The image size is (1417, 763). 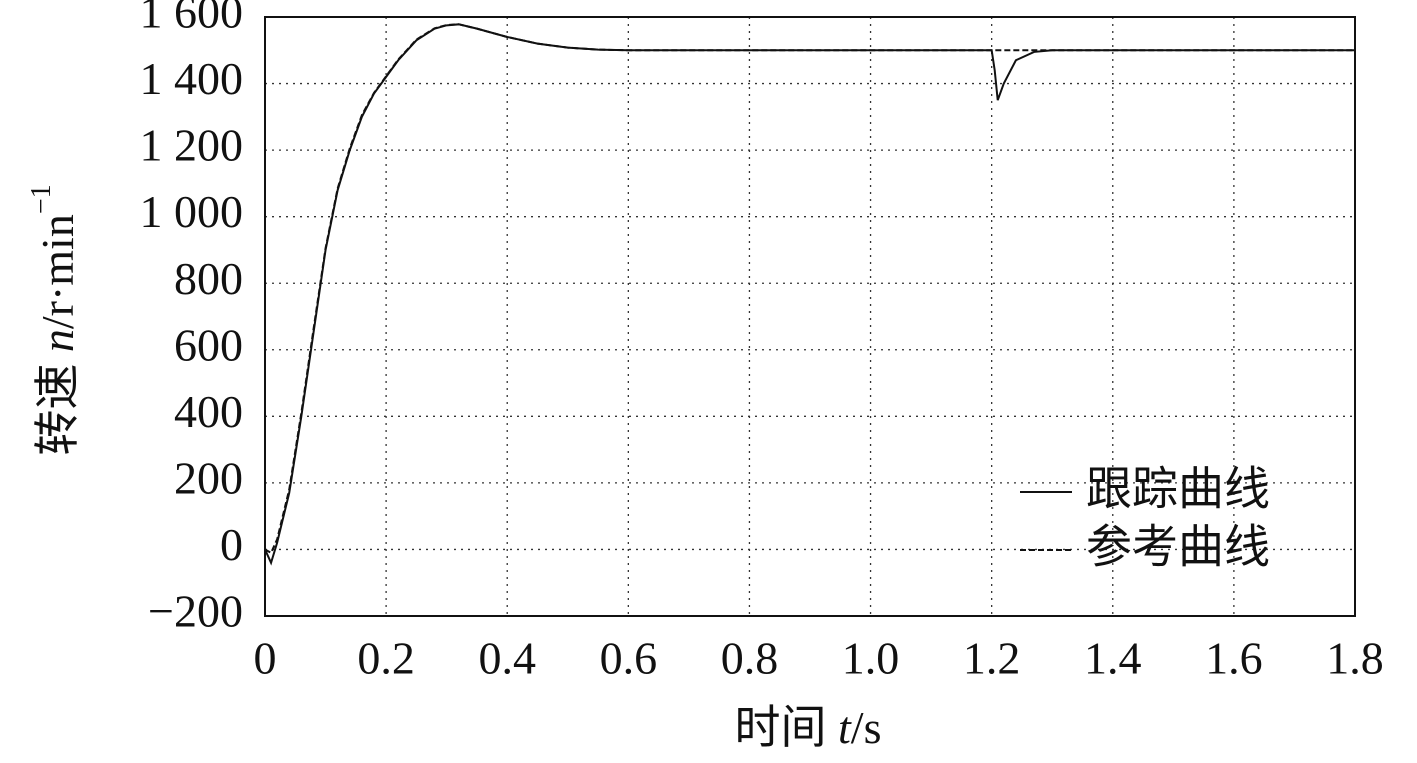 What do you see at coordinates (57, 340) in the screenshot?
I see `y-label-var: n` at bounding box center [57, 340].